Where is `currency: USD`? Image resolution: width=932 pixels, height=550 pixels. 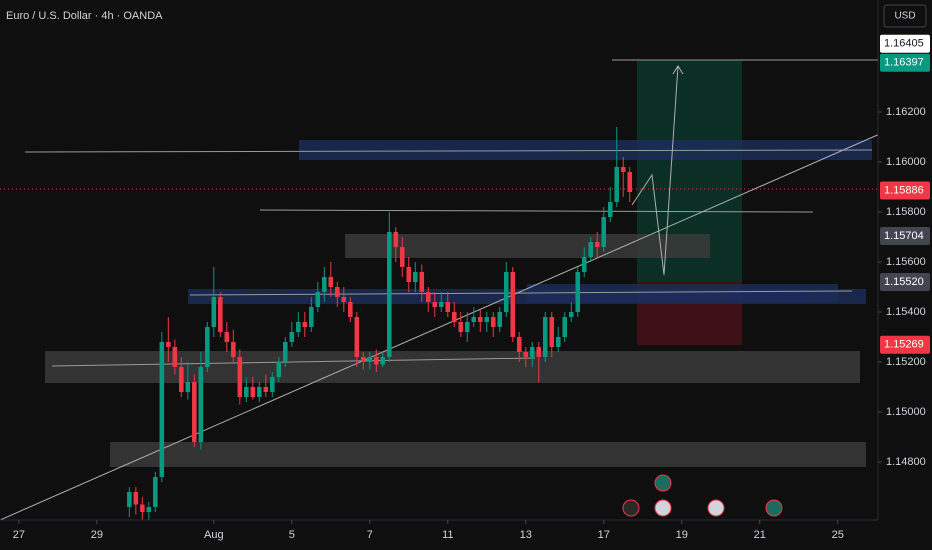 currency: USD is located at coordinates (904, 16).